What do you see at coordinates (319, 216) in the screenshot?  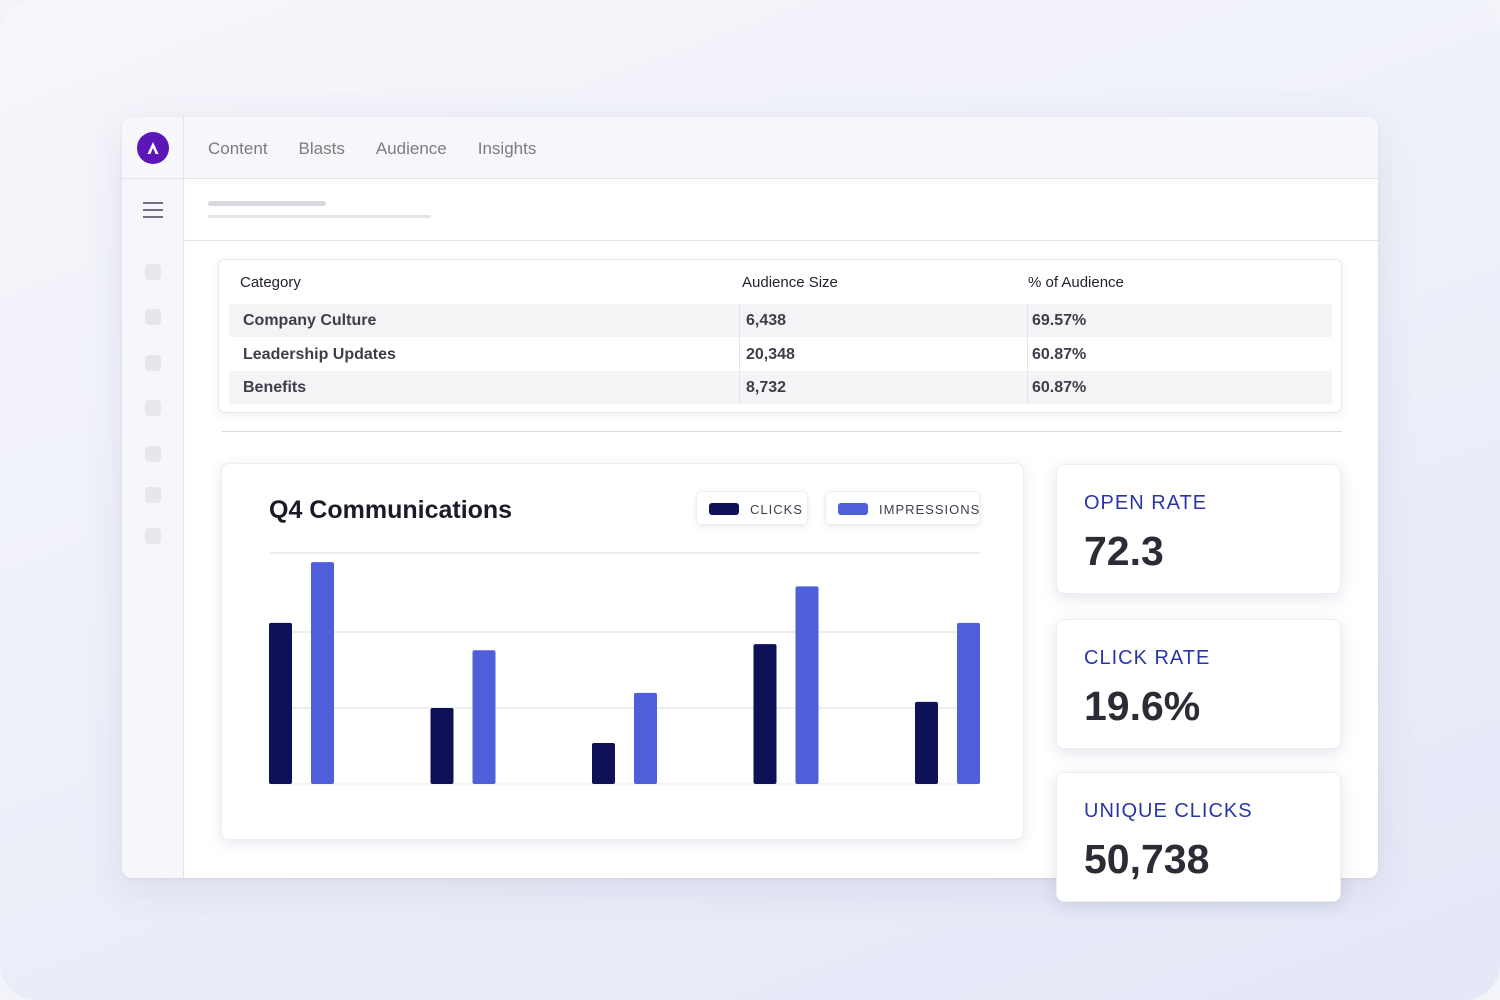 I see `placeholder-underline` at bounding box center [319, 216].